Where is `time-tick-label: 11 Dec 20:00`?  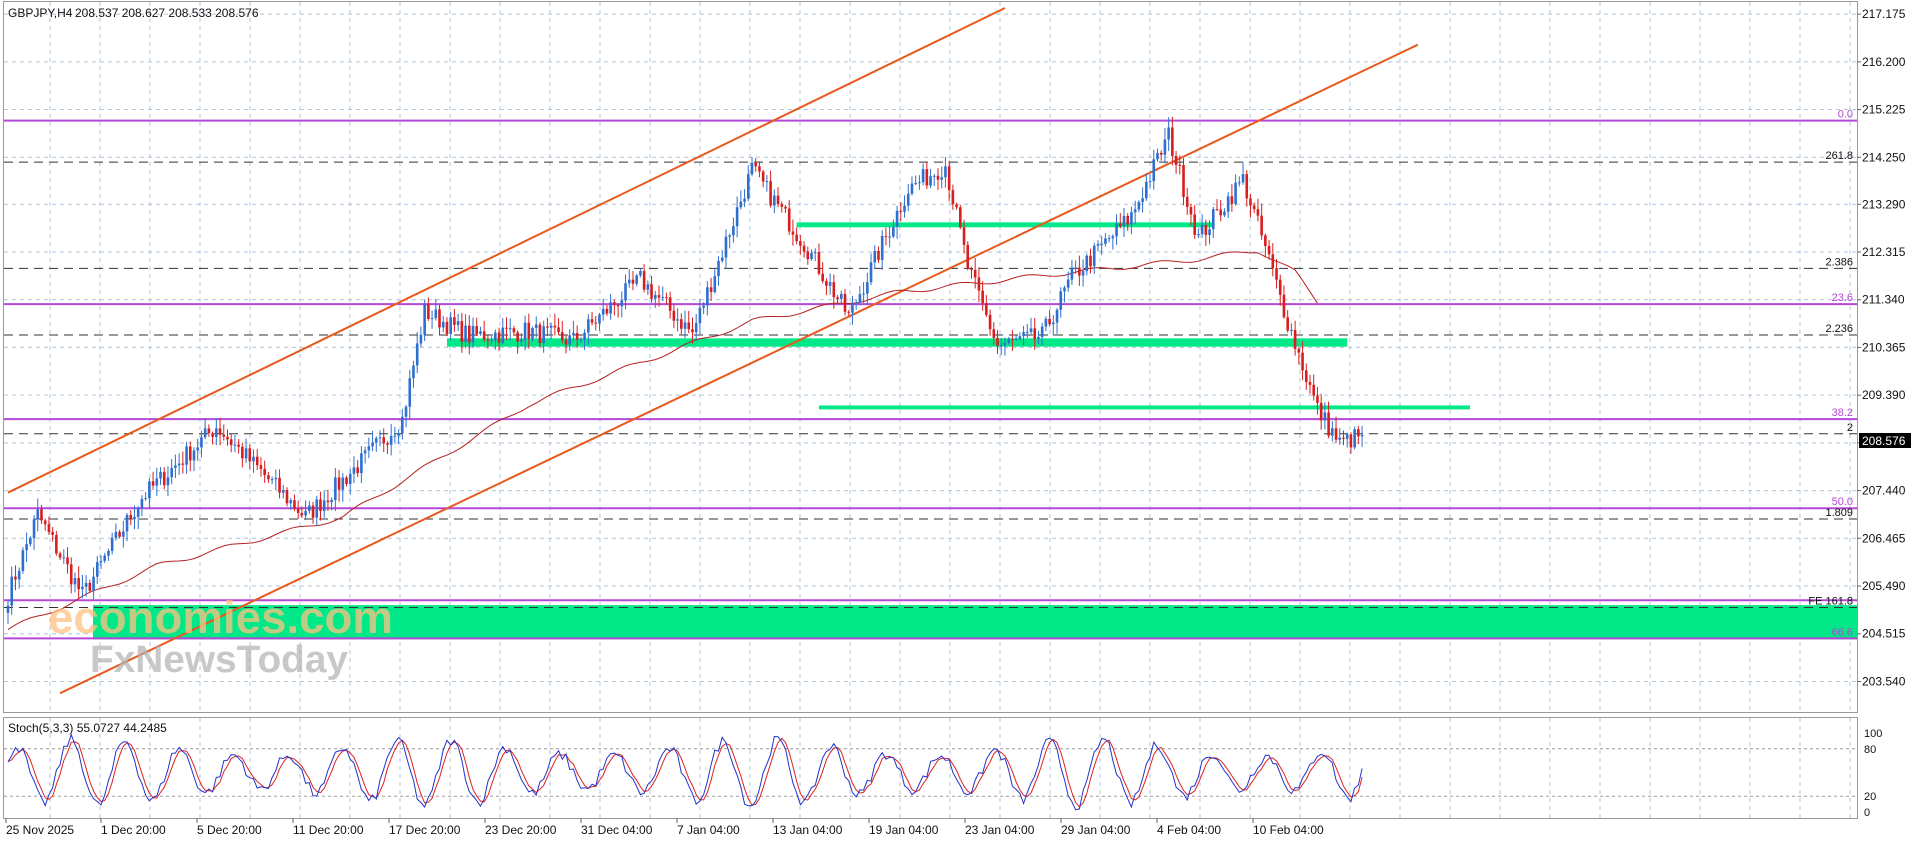
time-tick-label: 11 Dec 20:00 is located at coordinates (328, 830).